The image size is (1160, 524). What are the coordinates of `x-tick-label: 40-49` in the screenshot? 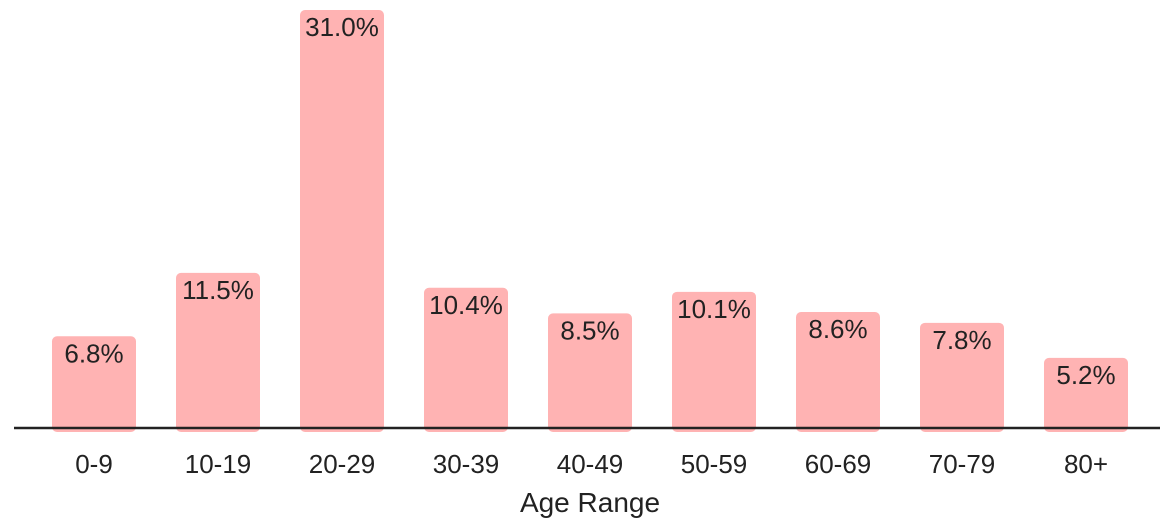 It's located at (590, 464).